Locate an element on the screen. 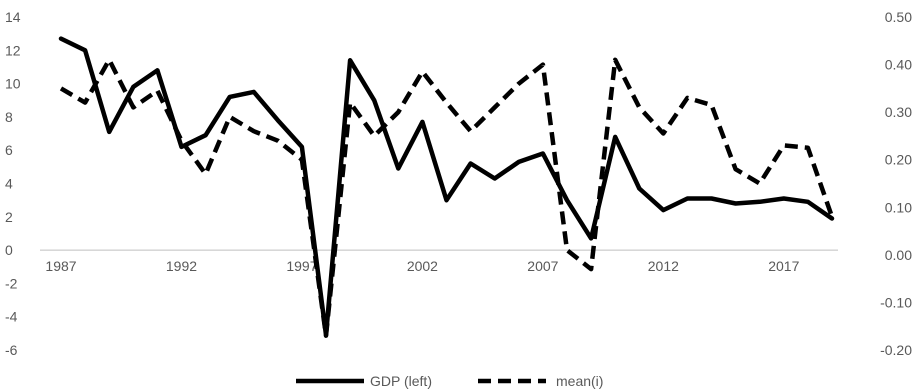  x-tick-label: 2012 is located at coordinates (663, 266).